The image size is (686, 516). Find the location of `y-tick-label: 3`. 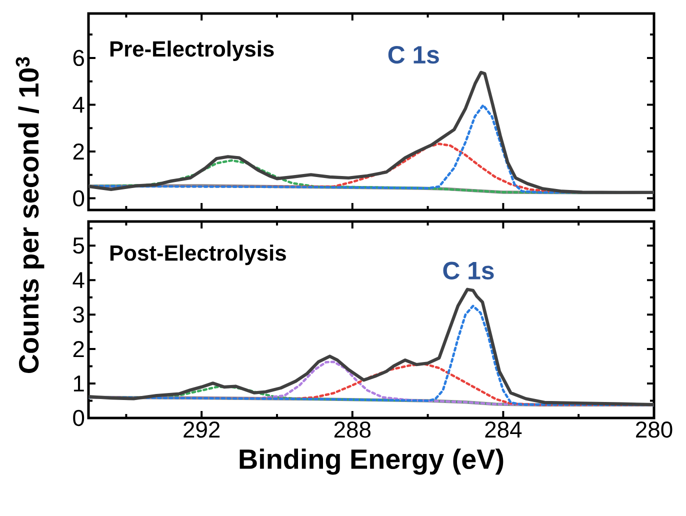

y-tick-label: 3 is located at coordinates (78, 314).